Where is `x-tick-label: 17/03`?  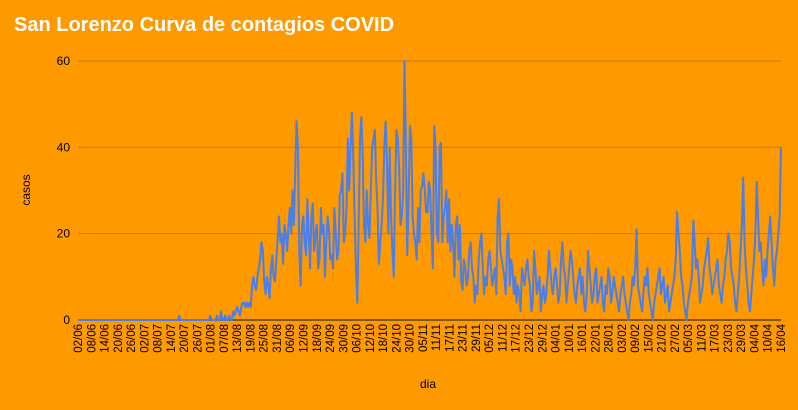
x-tick-label: 17/03 is located at coordinates (716, 338).